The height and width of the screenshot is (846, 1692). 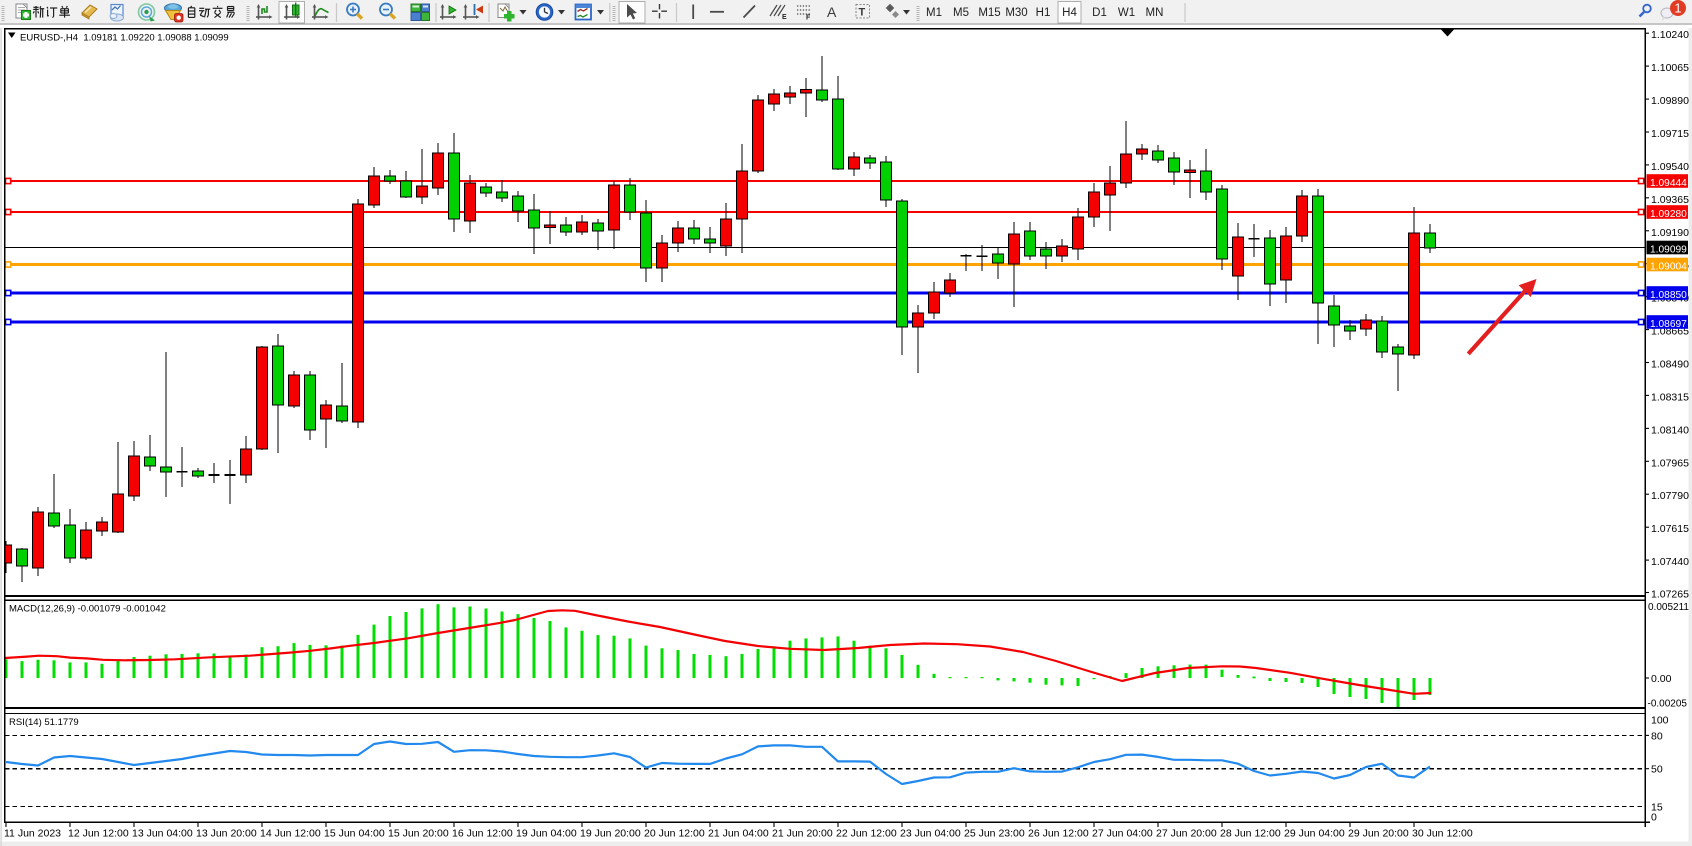 I want to click on svg-text: 20 Jun 12:00, so click(x=674, y=834).